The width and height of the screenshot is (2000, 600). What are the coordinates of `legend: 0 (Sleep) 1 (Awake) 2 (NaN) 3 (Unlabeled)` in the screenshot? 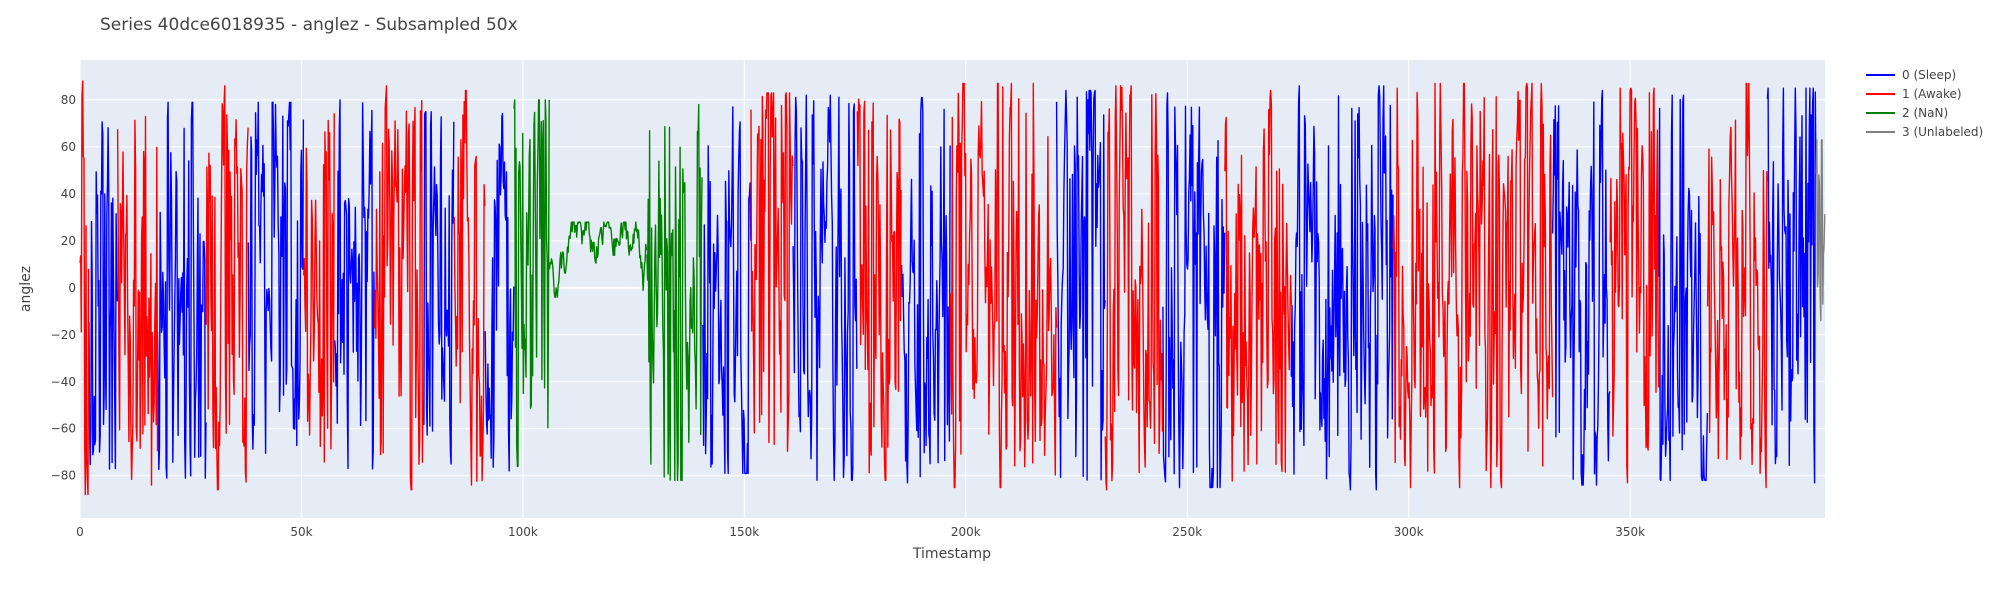 It's located at (1924, 103).